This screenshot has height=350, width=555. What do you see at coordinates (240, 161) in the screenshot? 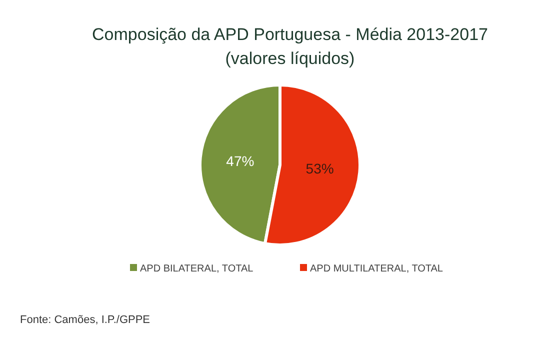
I see `data-label: 47%` at bounding box center [240, 161].